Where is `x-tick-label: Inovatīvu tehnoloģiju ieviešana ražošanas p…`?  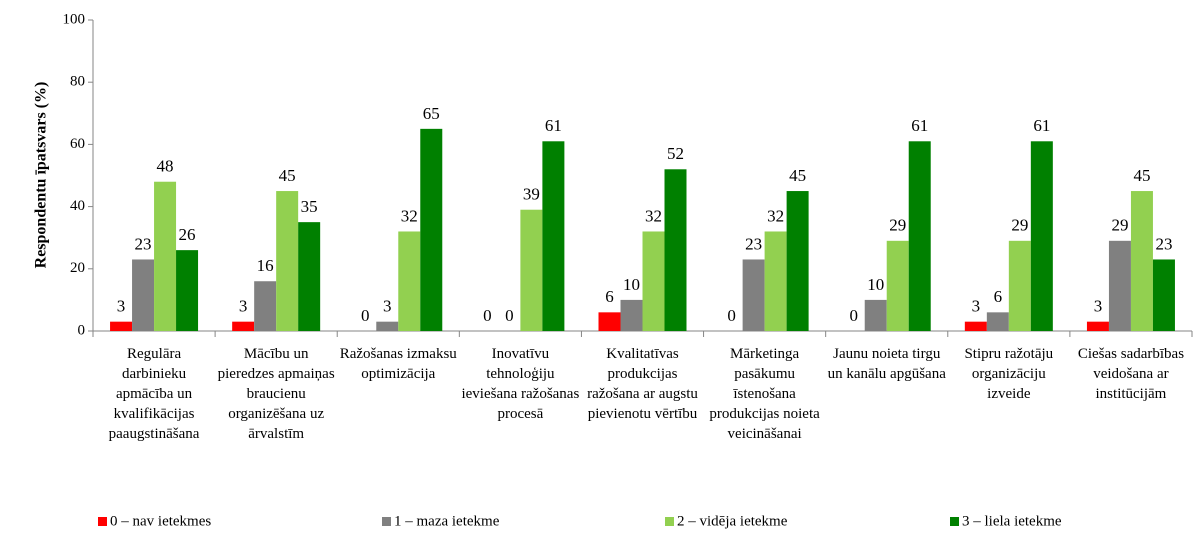 x-tick-label: Inovatīvu tehnoloģiju ieviešana ražošanas p… is located at coordinates (520, 384).